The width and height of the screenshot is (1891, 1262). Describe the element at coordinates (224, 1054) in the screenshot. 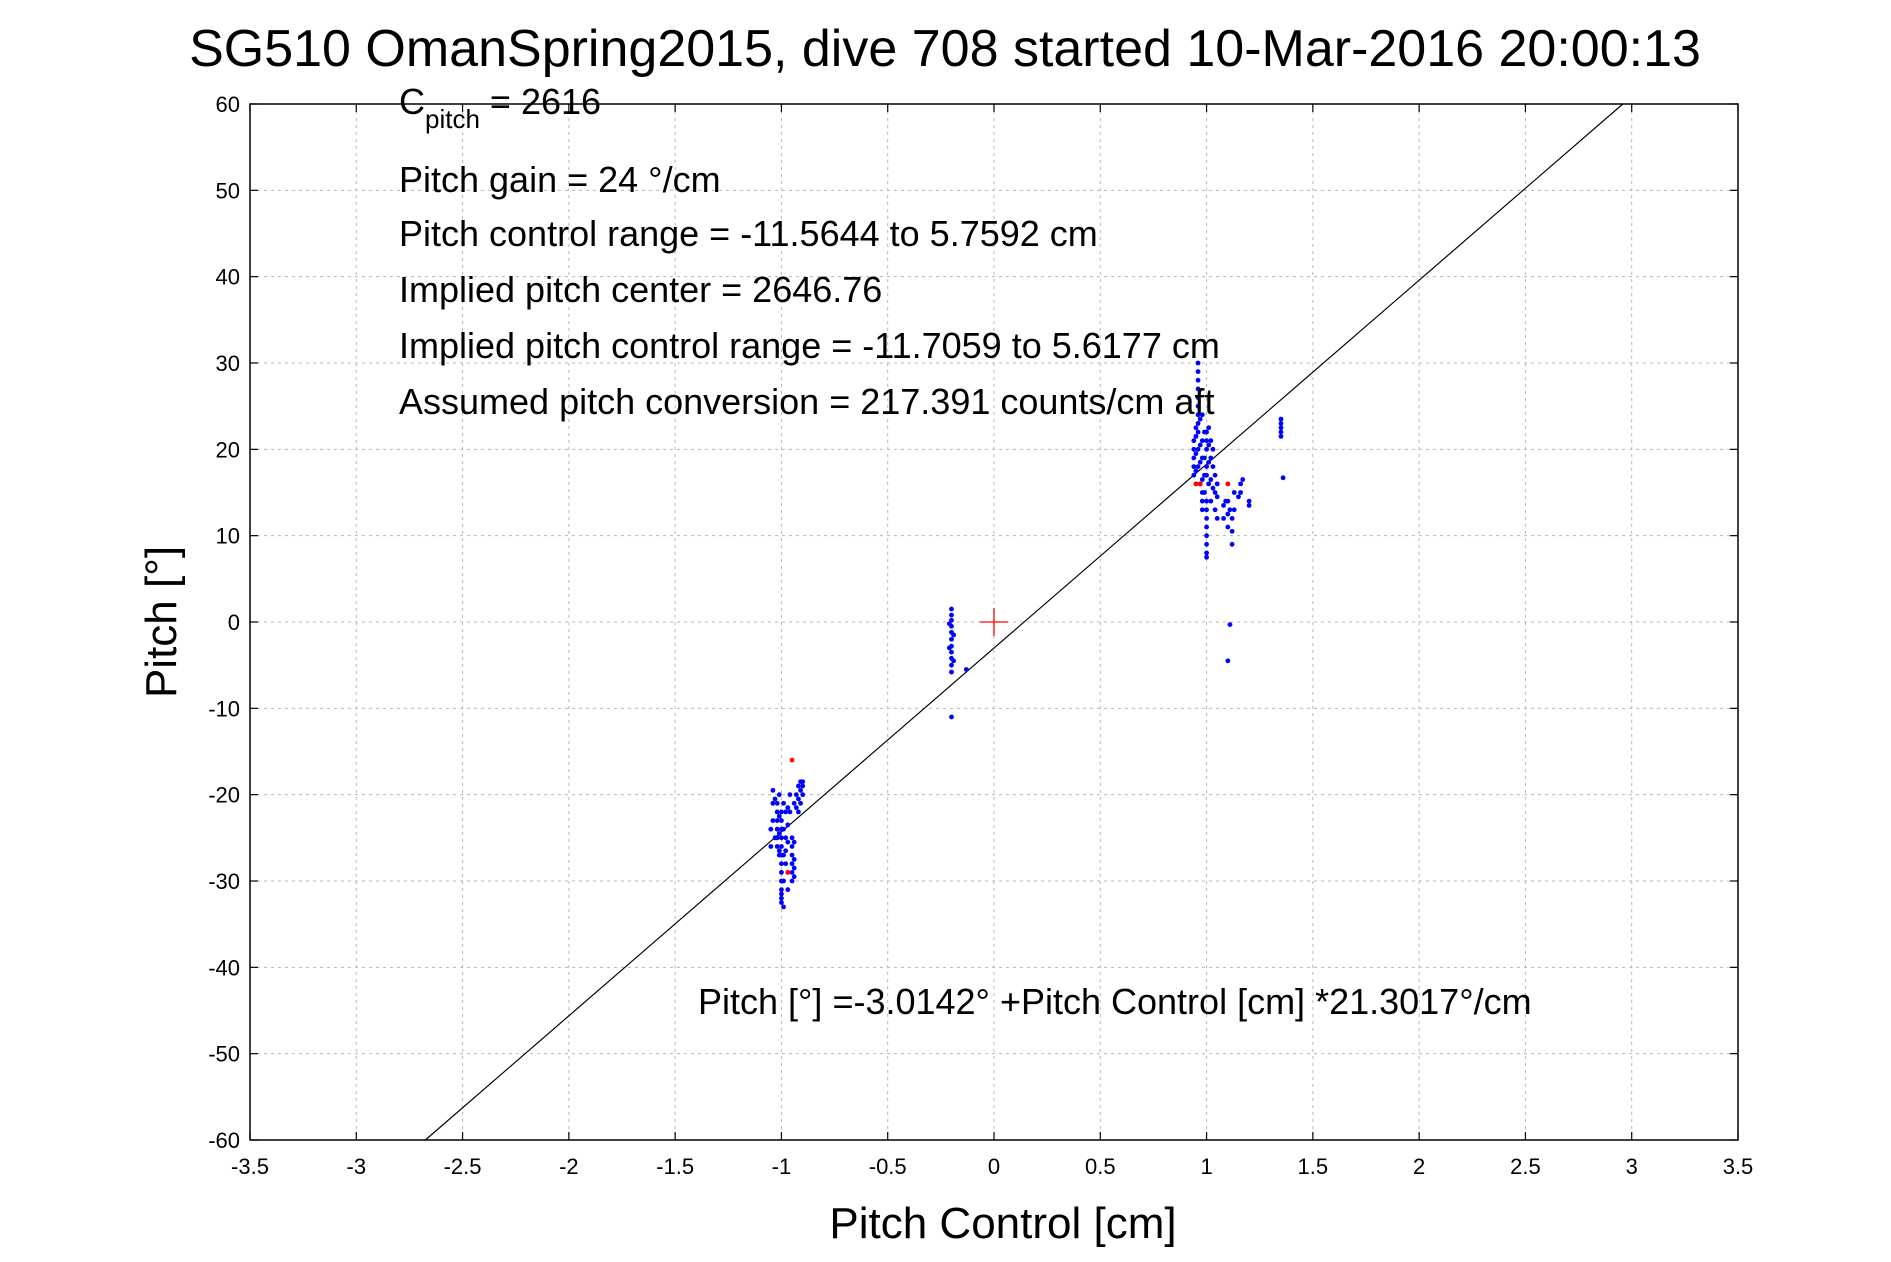

I see `y-tick-label: -50` at that location.